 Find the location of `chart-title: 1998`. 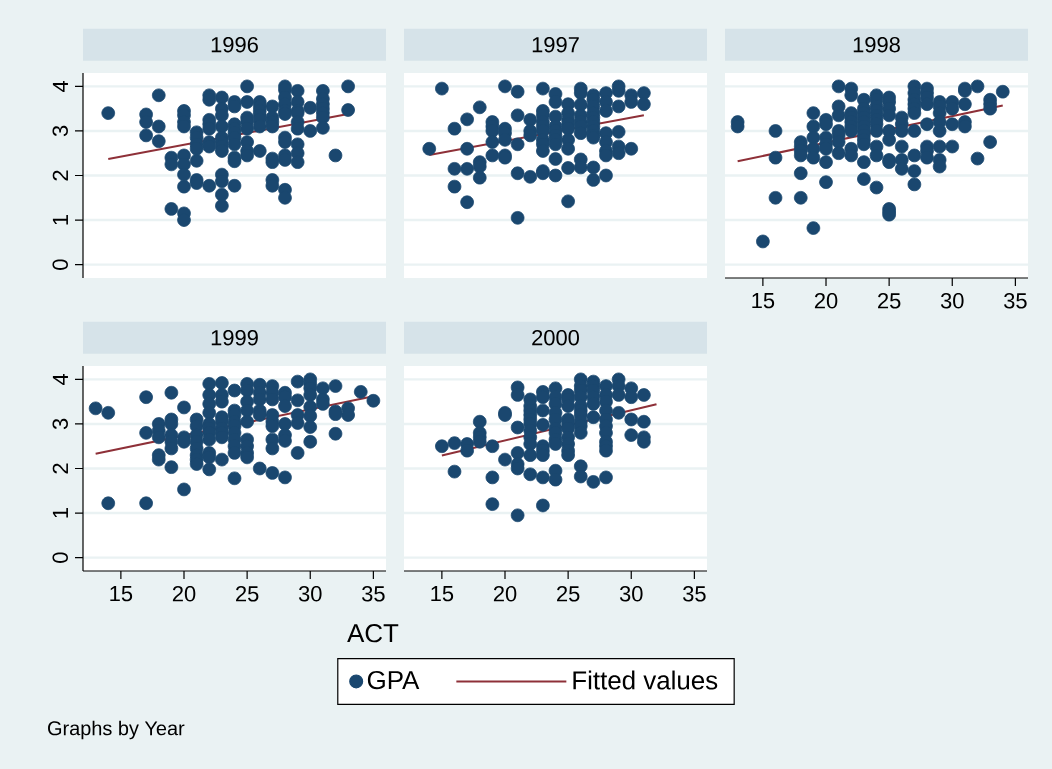

chart-title: 1998 is located at coordinates (876, 44).